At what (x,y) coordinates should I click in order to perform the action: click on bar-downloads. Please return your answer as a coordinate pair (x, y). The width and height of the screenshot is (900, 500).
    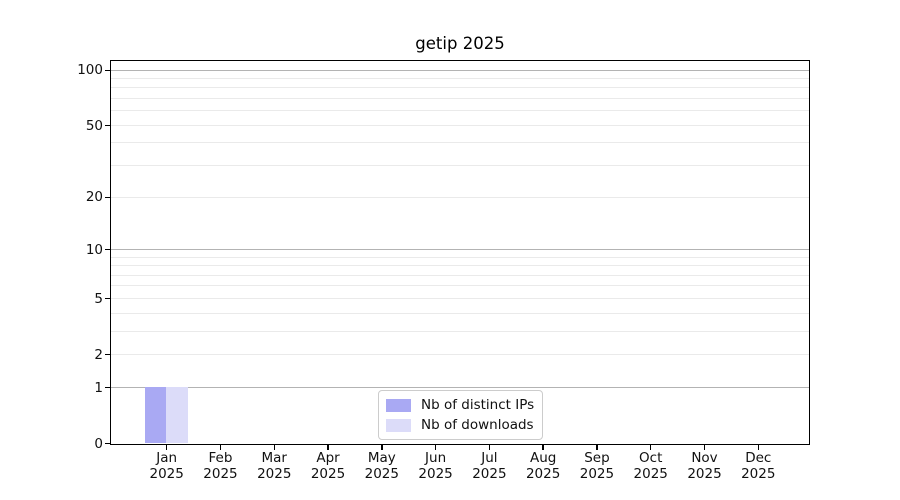
    Looking at the image, I should click on (177, 415).